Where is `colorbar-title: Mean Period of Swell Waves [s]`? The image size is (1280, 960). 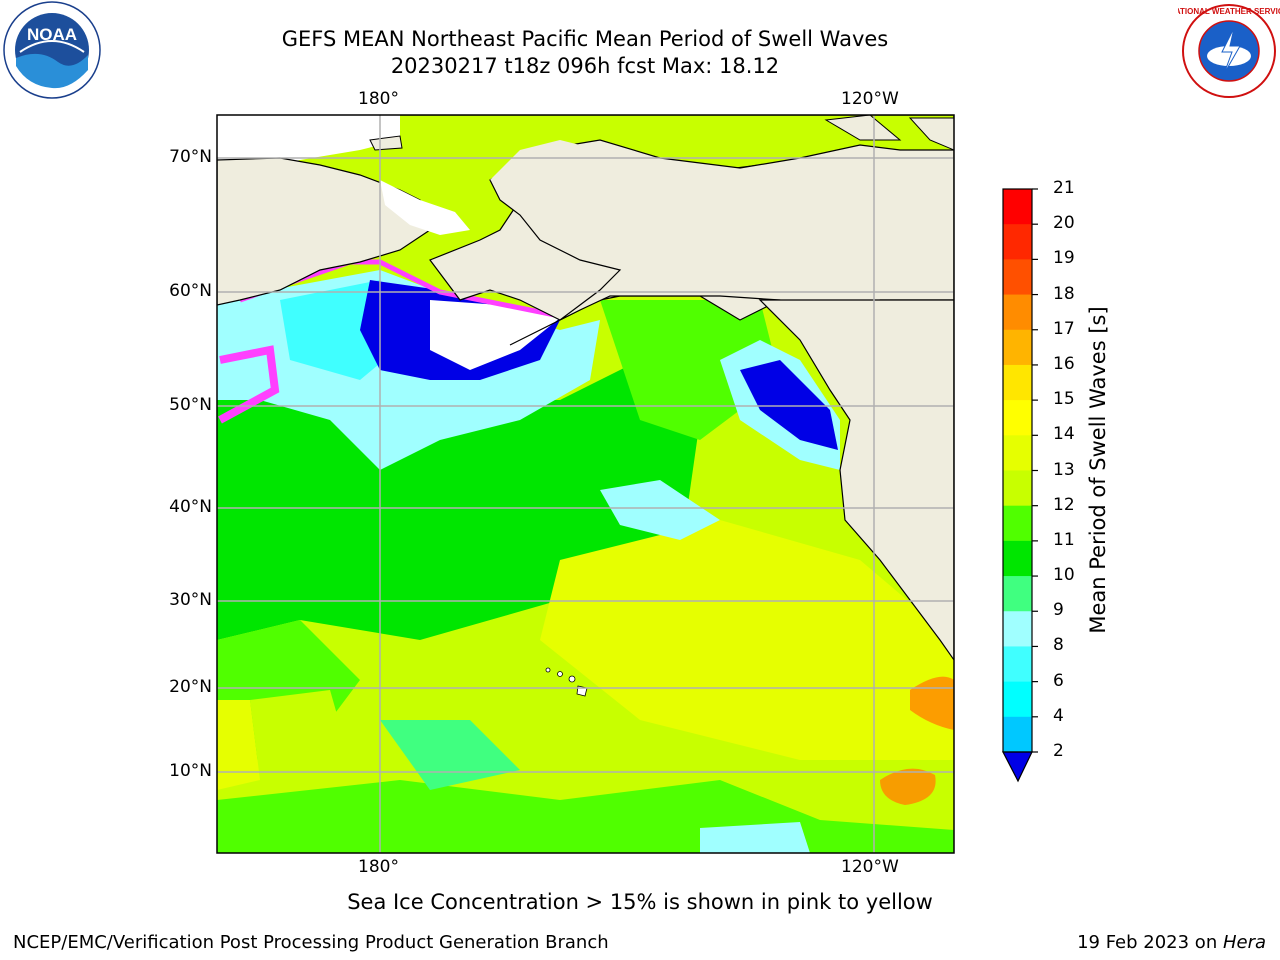 colorbar-title: Mean Period of Swell Waves [s] is located at coordinates (1098, 470).